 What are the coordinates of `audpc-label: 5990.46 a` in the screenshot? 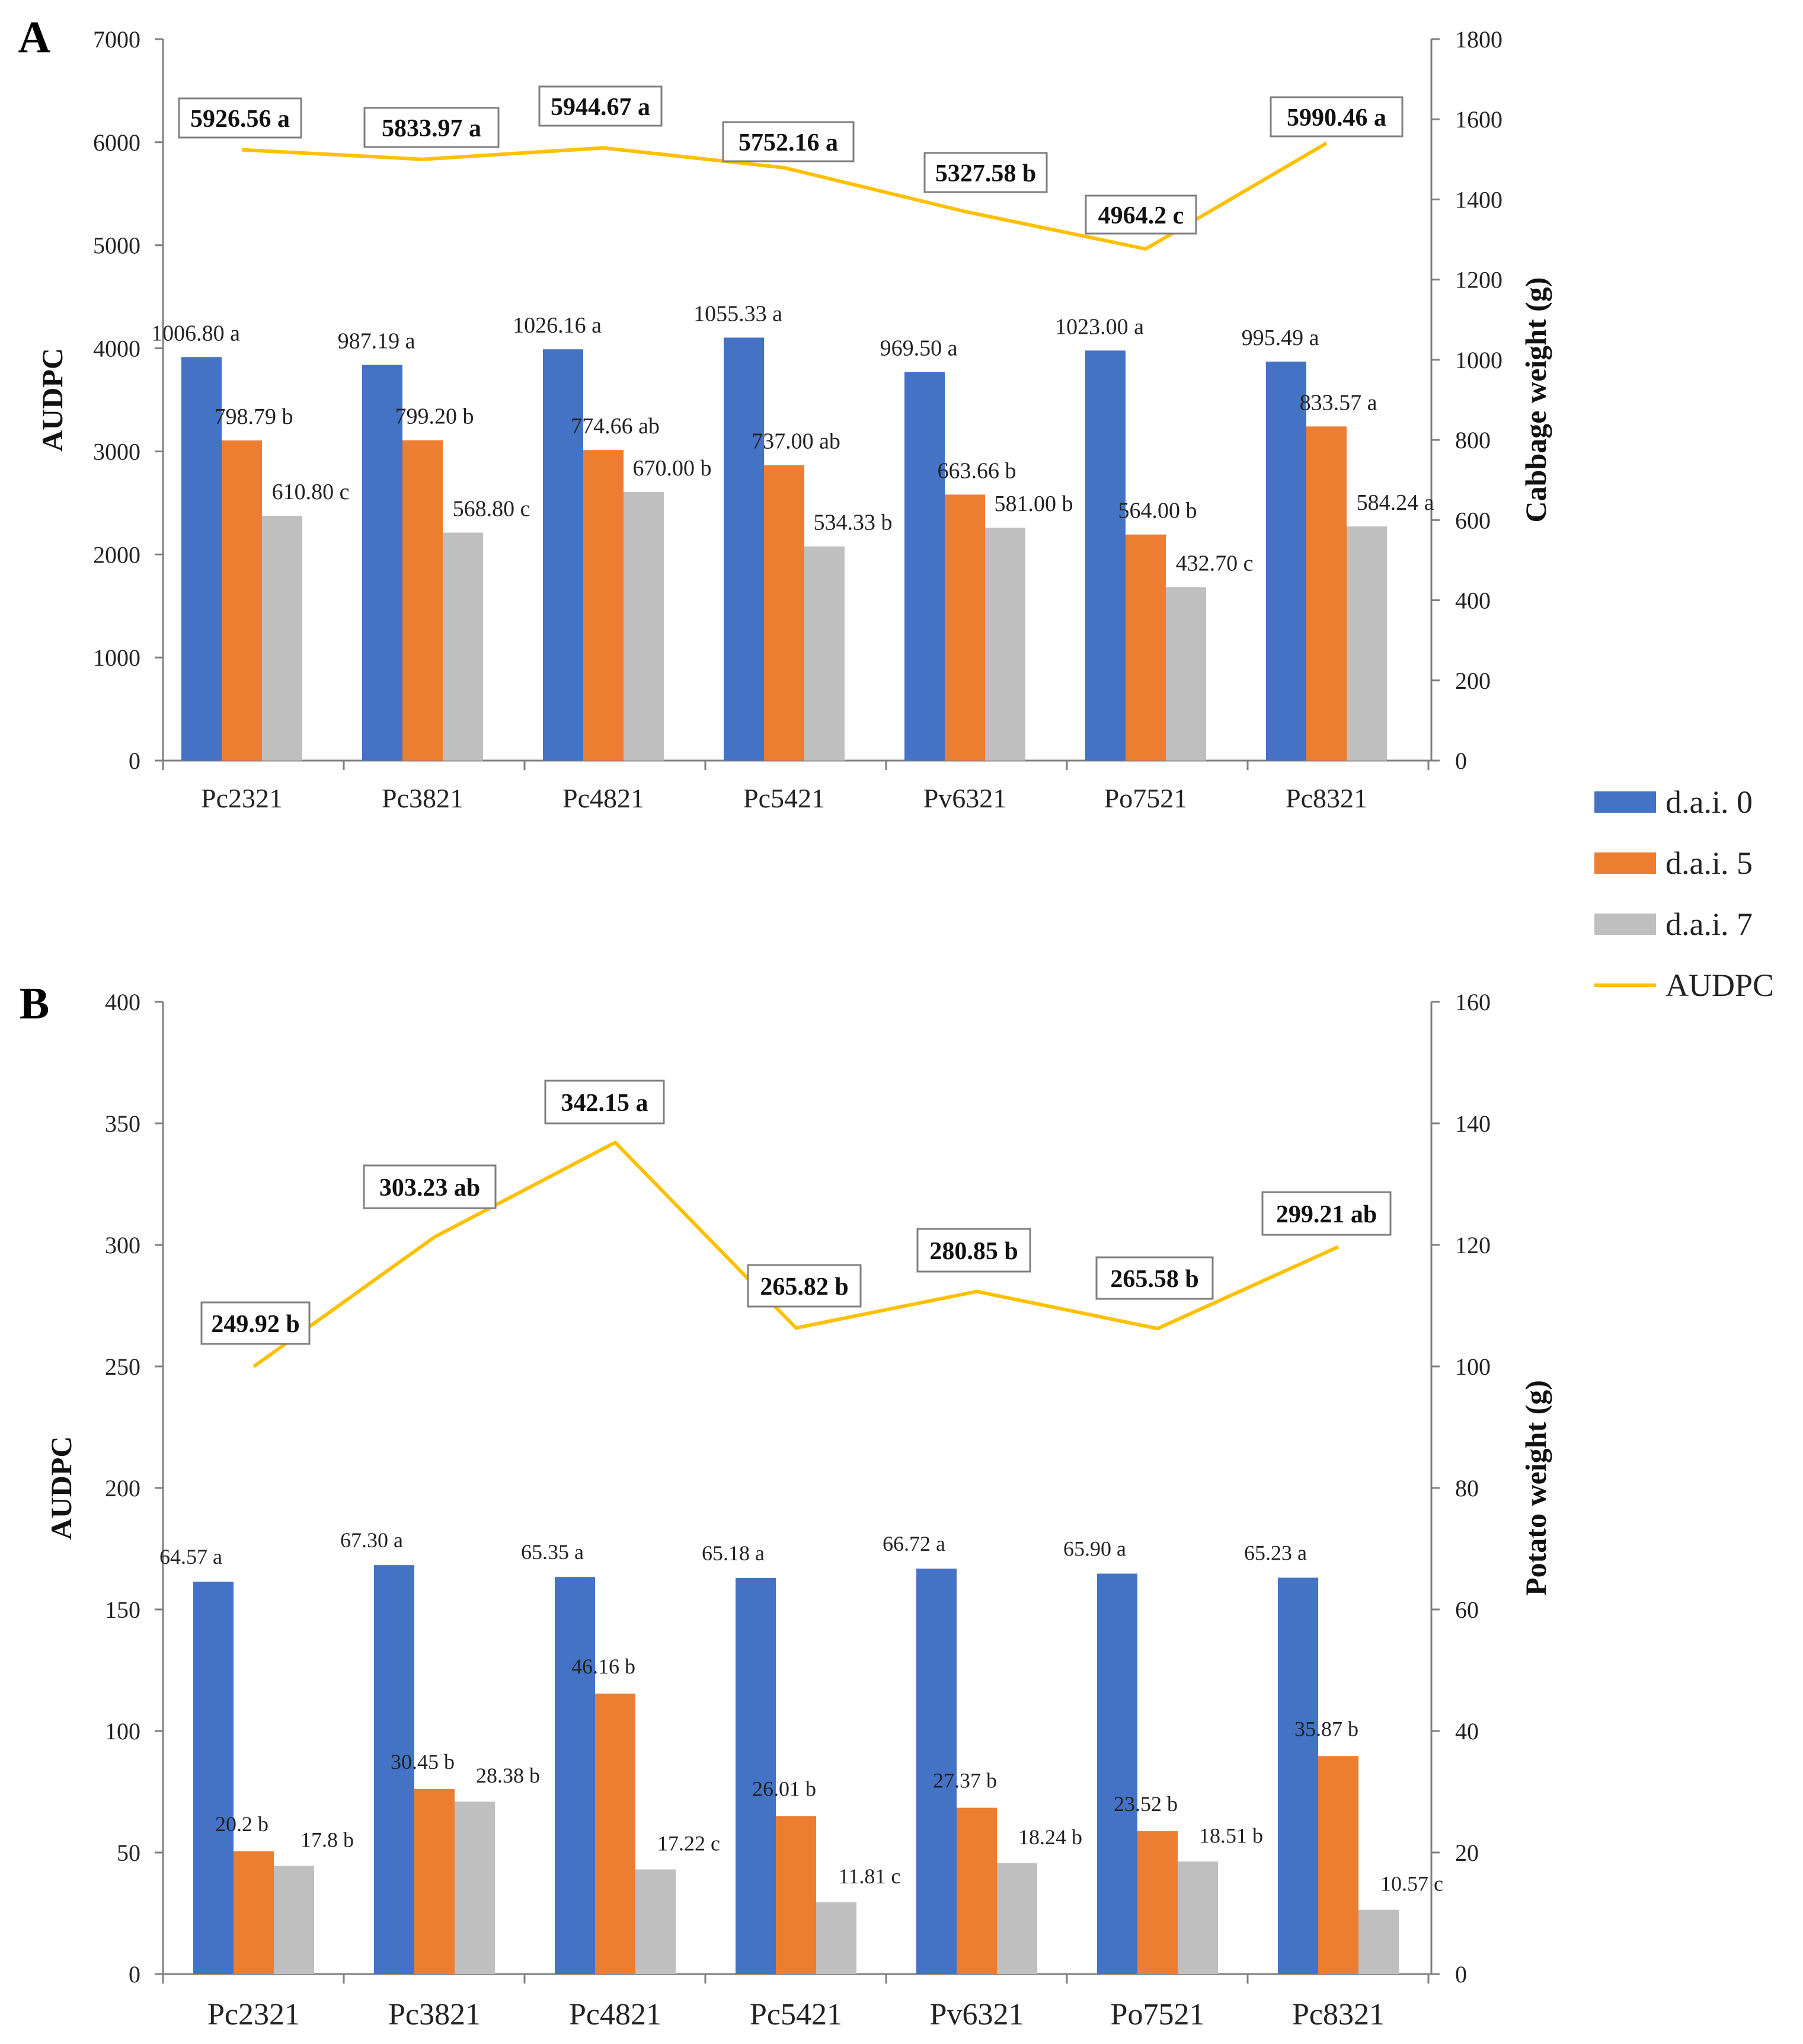 It's located at (1336, 118).